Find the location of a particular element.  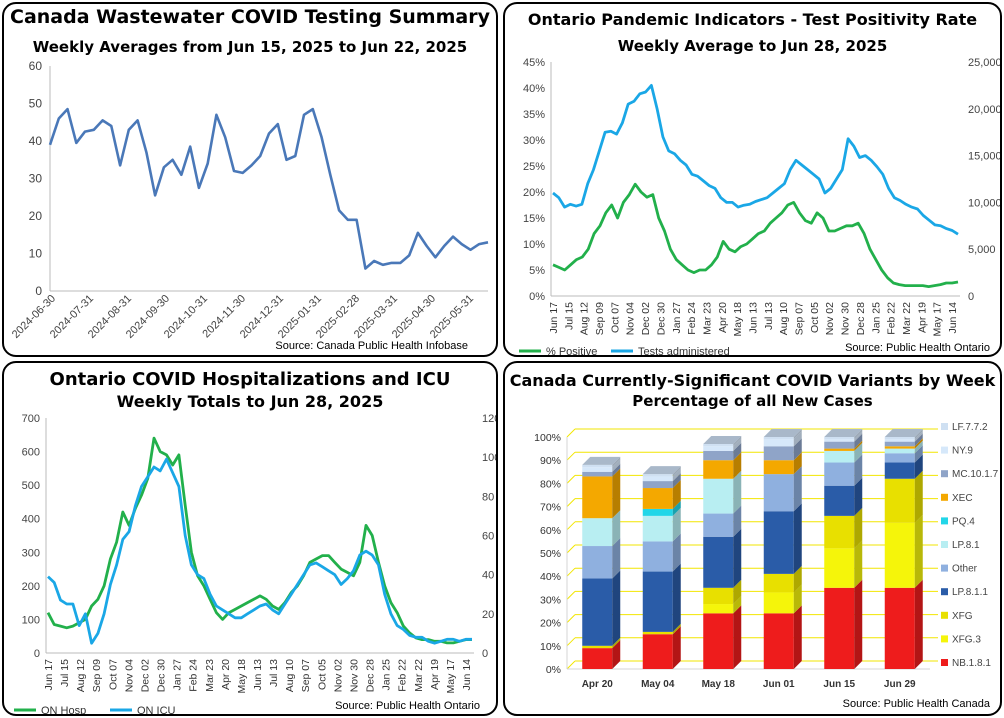

x-tick-label: Nov 02 is located at coordinates (338, 675).